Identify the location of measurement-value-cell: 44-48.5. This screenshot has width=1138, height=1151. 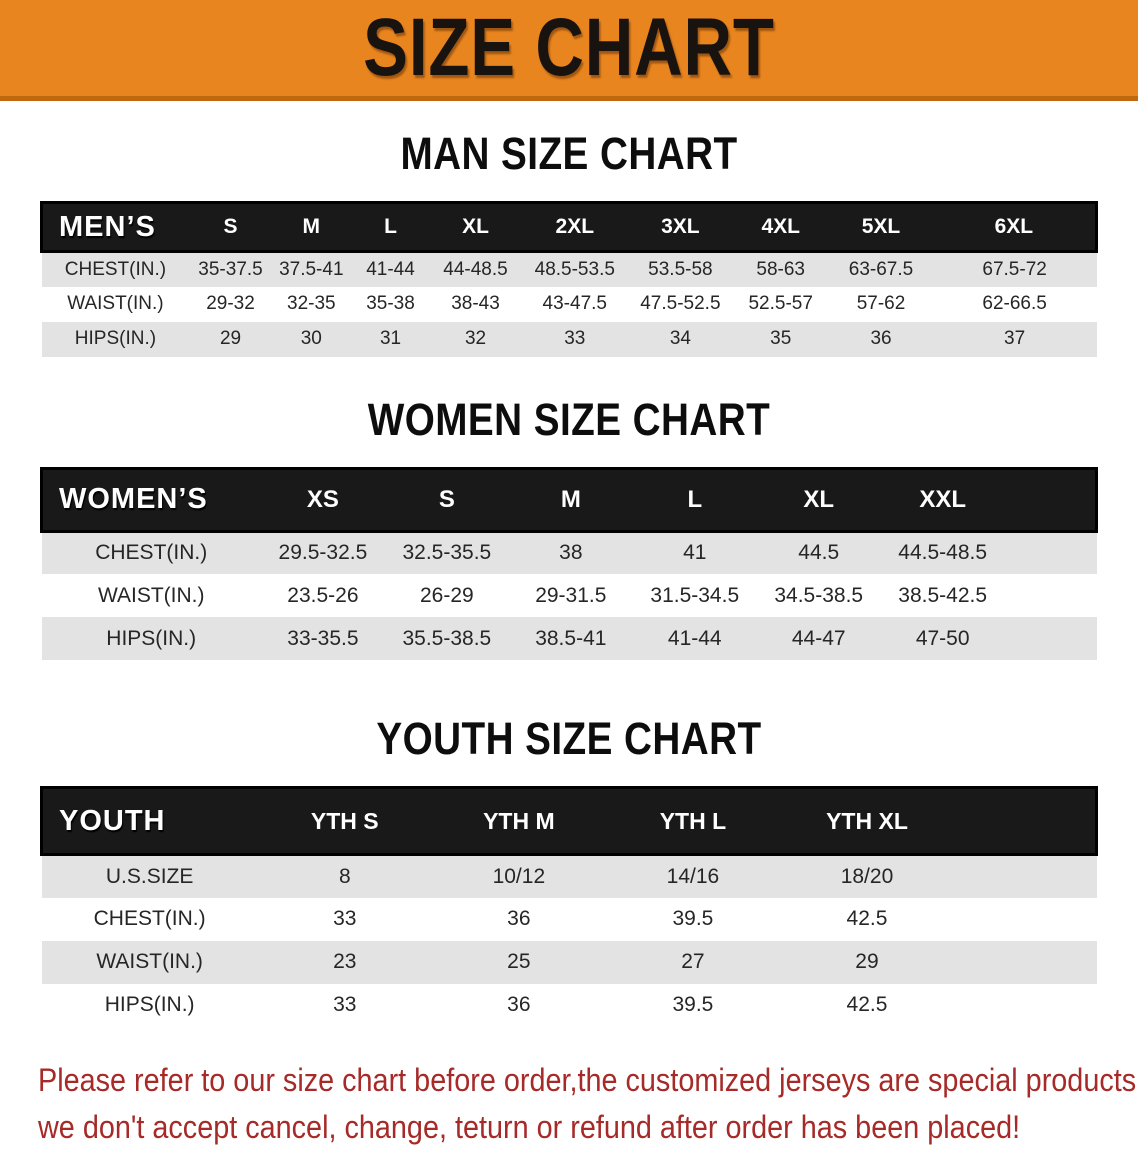
(475, 269).